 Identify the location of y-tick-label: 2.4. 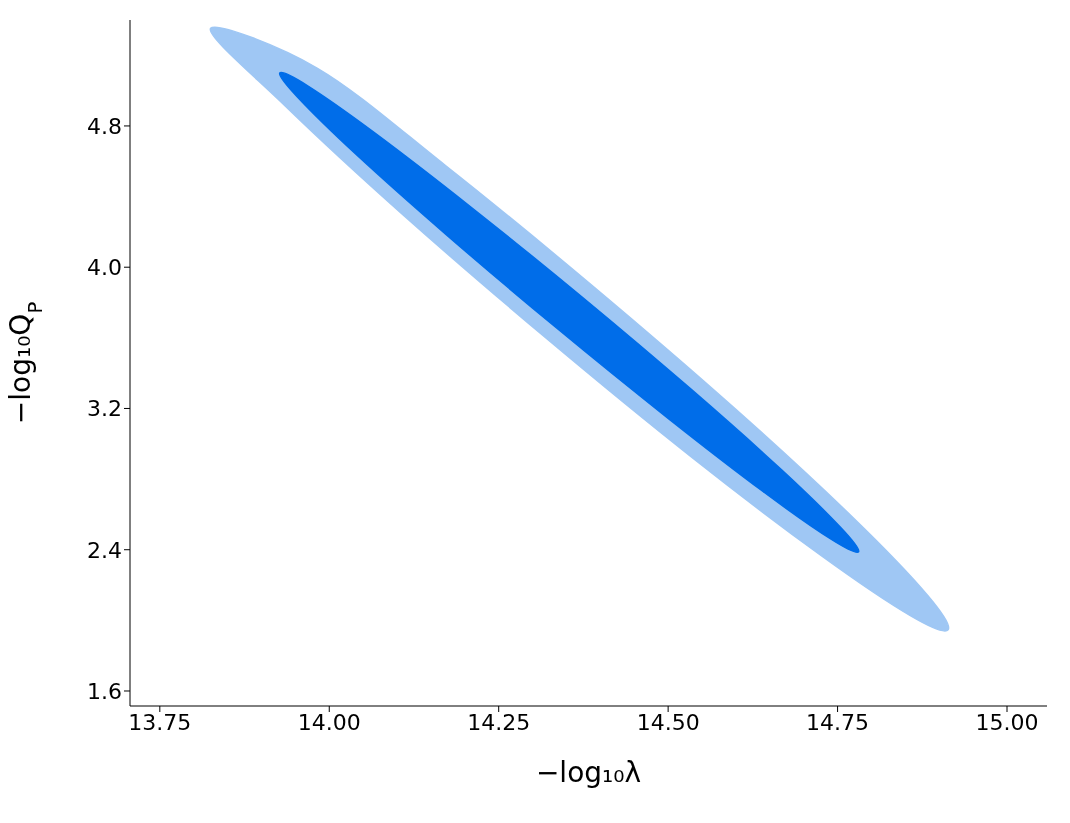
(104, 550).